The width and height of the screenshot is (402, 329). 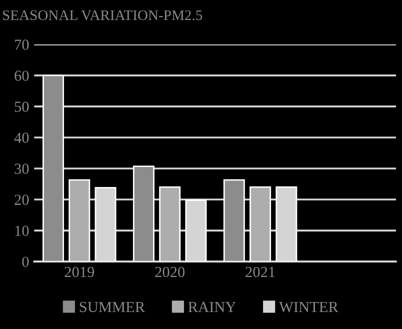 What do you see at coordinates (22, 231) in the screenshot?
I see `y-tick-label: 10` at bounding box center [22, 231].